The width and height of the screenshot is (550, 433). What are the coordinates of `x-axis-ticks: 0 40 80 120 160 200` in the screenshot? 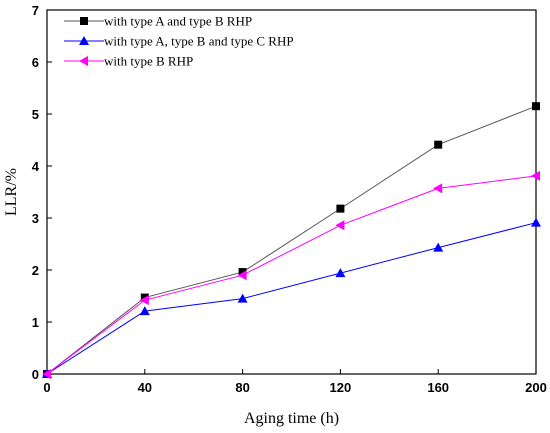 It's located at (295, 382).